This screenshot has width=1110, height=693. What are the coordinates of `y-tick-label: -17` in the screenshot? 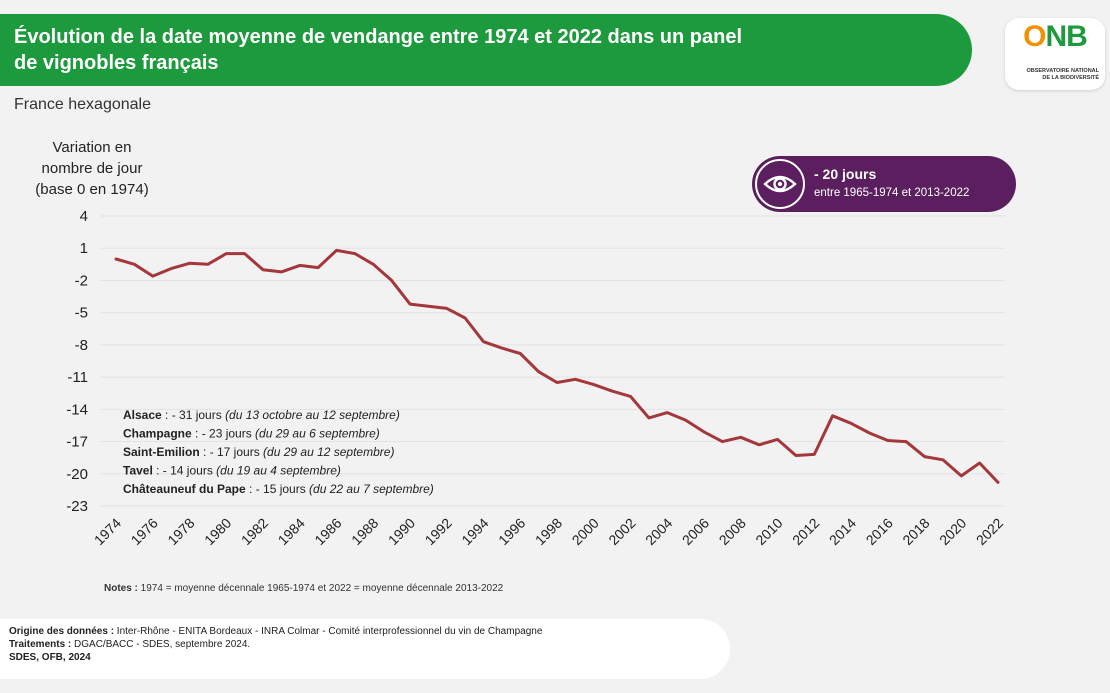 It's located at (77, 442).